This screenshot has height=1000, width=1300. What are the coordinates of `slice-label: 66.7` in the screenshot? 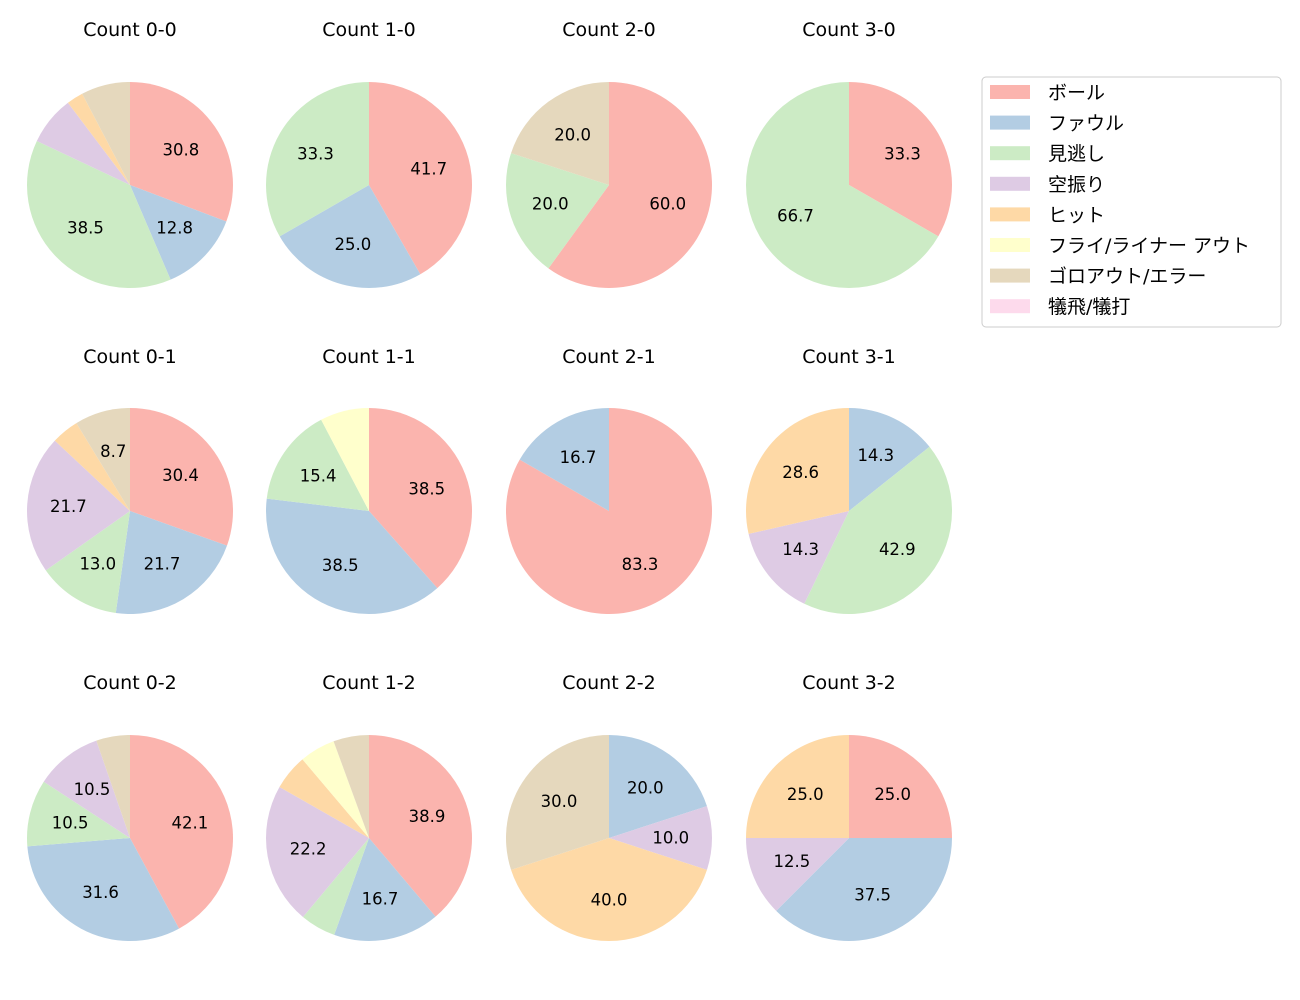 It's located at (795, 215).